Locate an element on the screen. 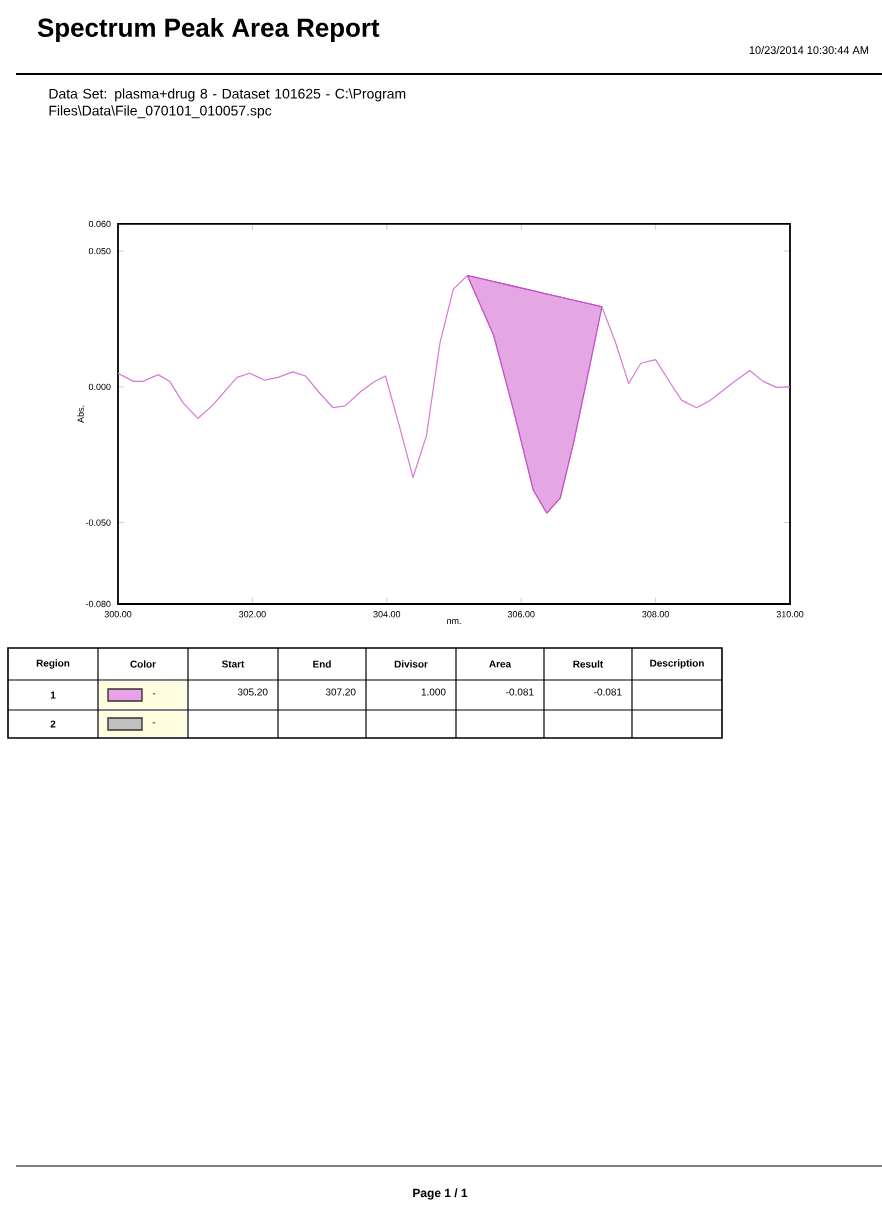 The height and width of the screenshot is (1210, 882). chart-title: Spectrum Peak Area Report is located at coordinates (208, 30).